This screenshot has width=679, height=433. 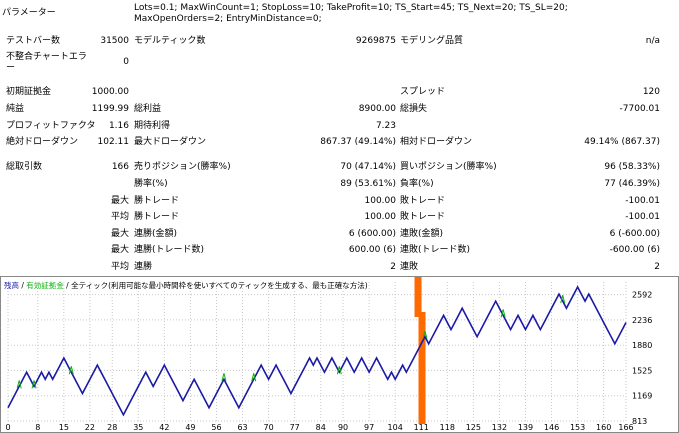 I want to click on max-loss-trade-value: -100.01, so click(x=642, y=201).